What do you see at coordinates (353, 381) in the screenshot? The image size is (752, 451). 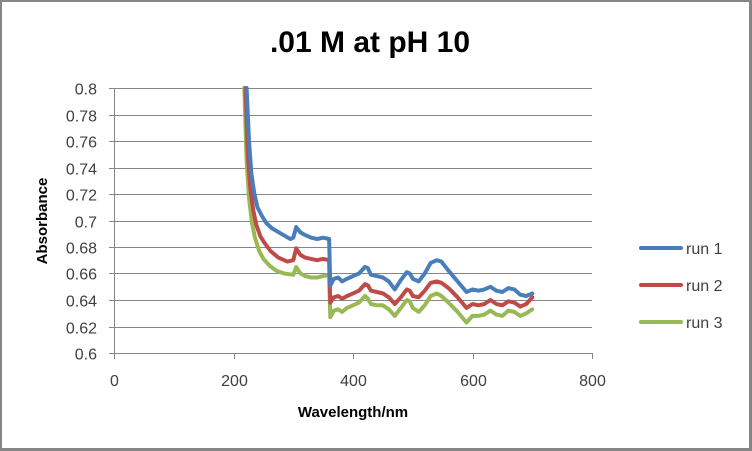 I see `x-tick-label: 400` at bounding box center [353, 381].